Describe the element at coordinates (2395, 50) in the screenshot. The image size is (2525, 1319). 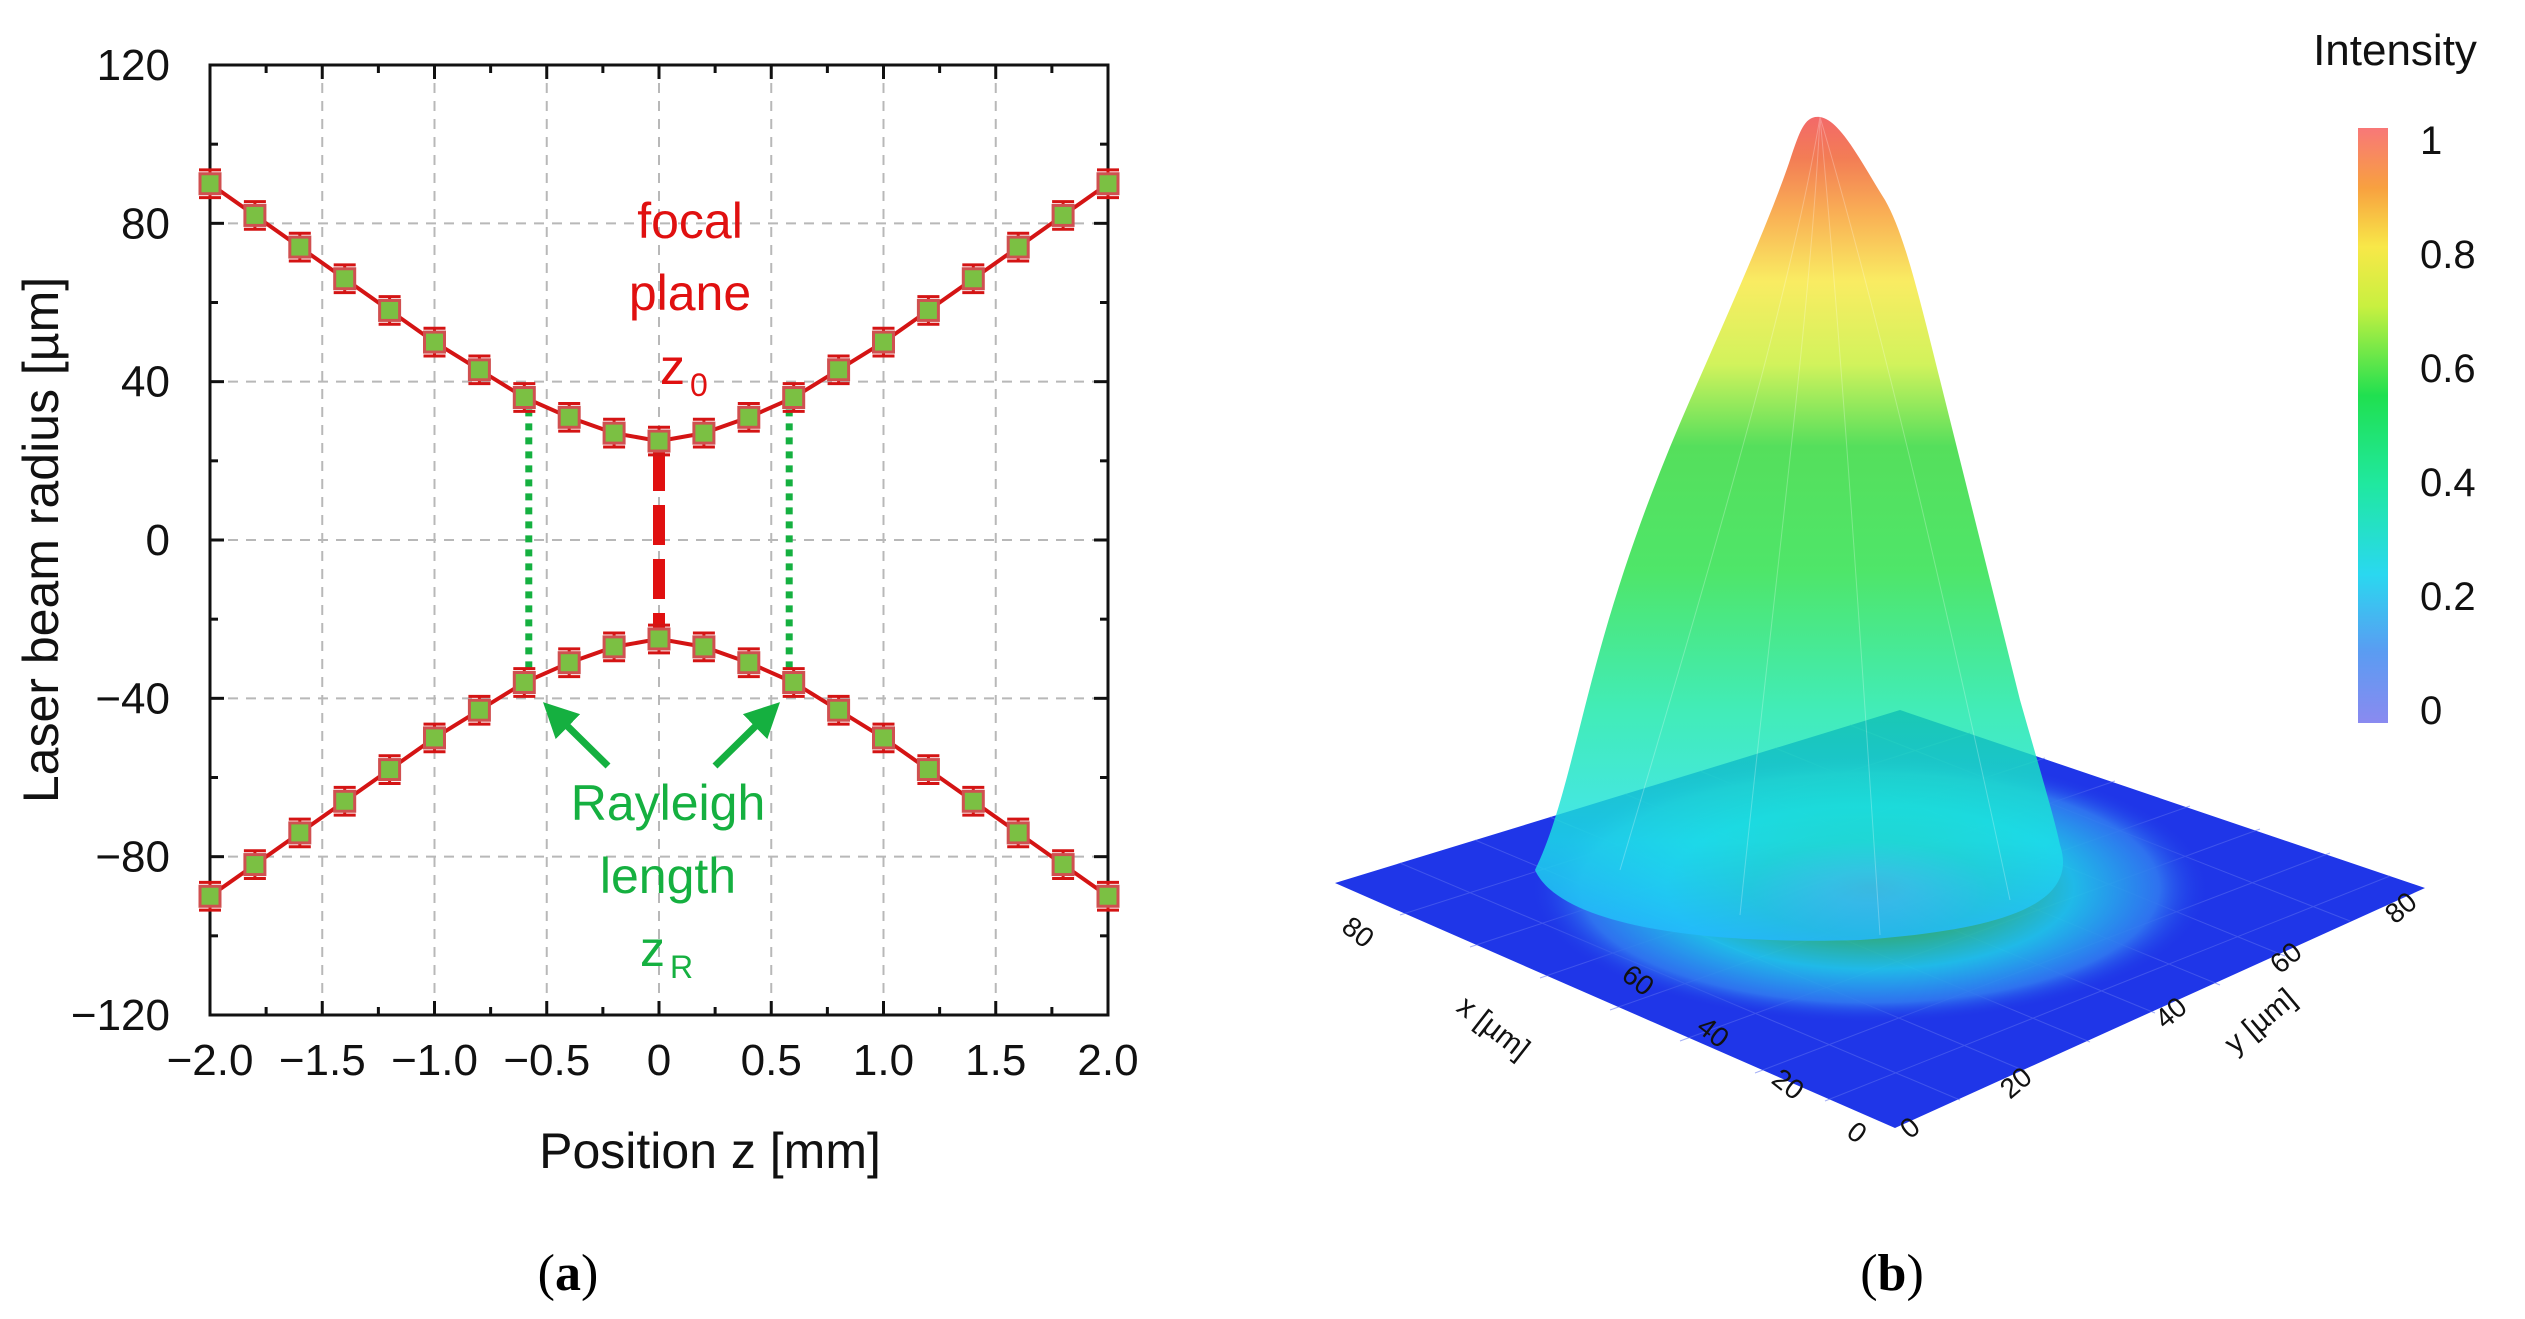
I see `colorbar-title: Intensity` at that location.